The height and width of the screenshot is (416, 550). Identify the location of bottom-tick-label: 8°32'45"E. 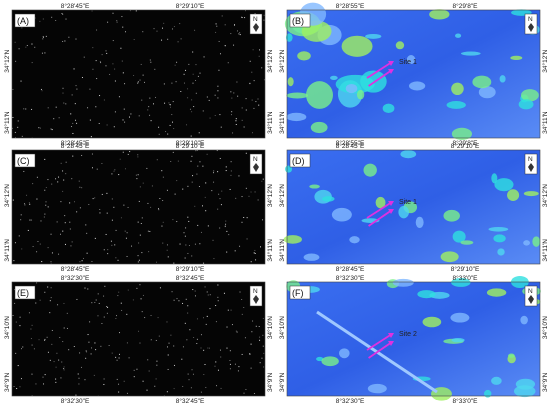
(190, 401).